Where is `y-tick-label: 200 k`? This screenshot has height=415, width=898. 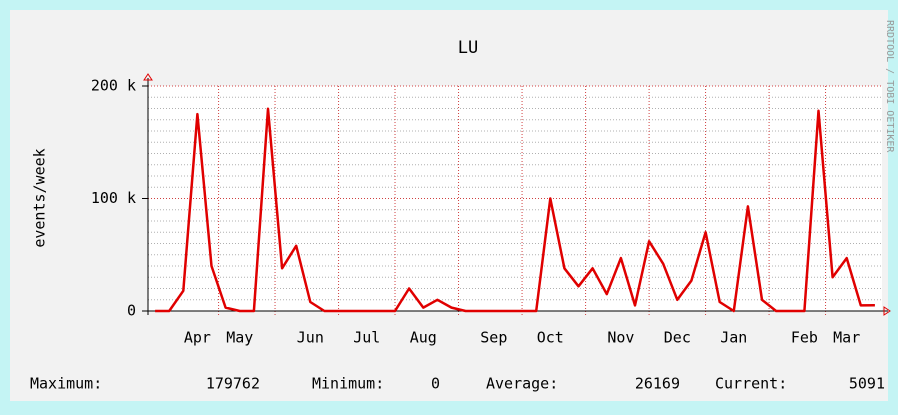 y-tick-label: 200 k is located at coordinates (113, 86).